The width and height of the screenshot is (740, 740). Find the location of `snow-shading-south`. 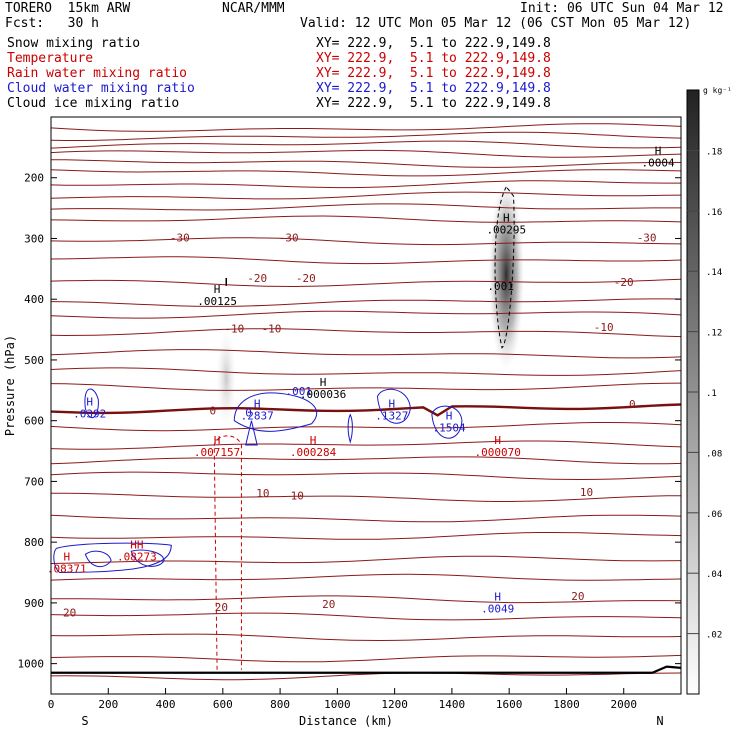

snow-shading-south is located at coordinates (226, 378).